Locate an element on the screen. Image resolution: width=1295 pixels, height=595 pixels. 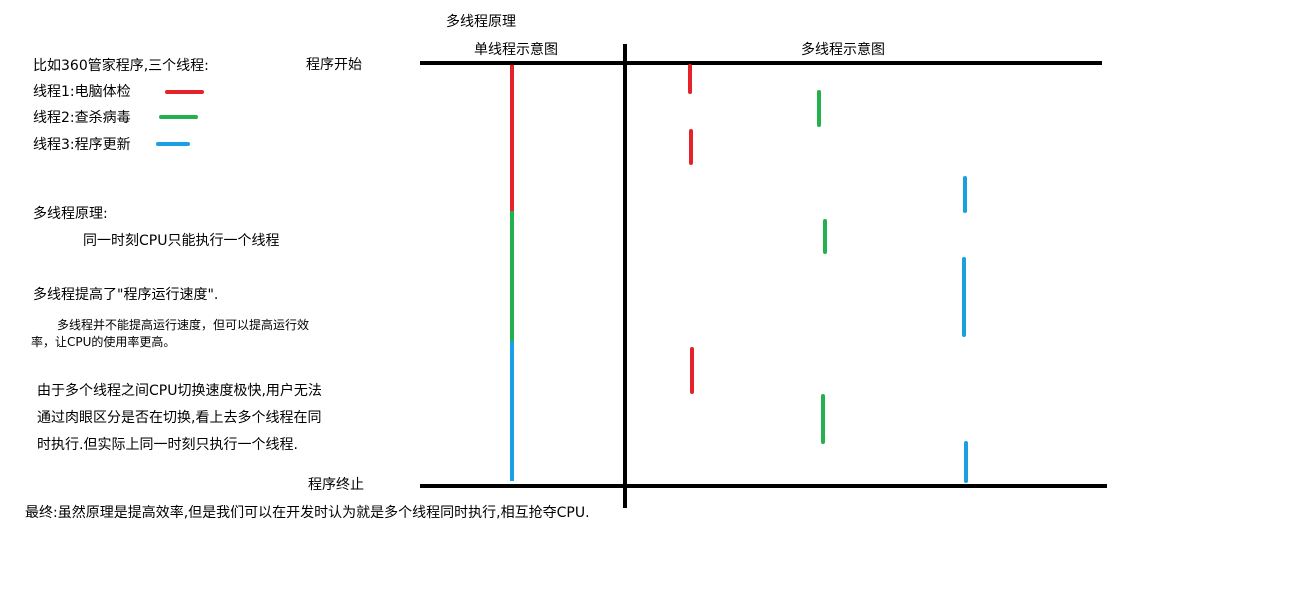
switching-line-2: 通过肉眼区分是否在切换,看上去多个线程在同 is located at coordinates (179, 418).